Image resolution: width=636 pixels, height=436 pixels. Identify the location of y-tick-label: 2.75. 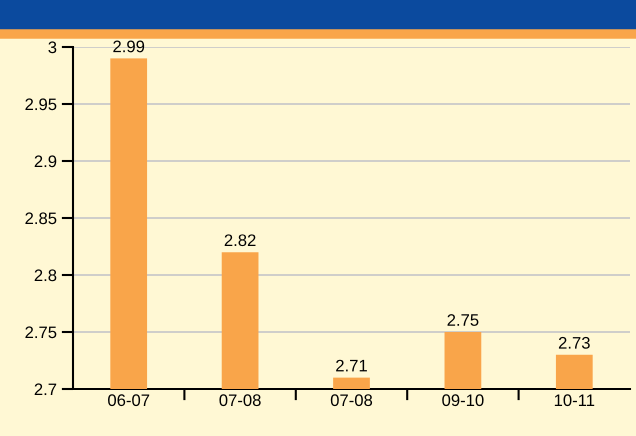
(40, 332).